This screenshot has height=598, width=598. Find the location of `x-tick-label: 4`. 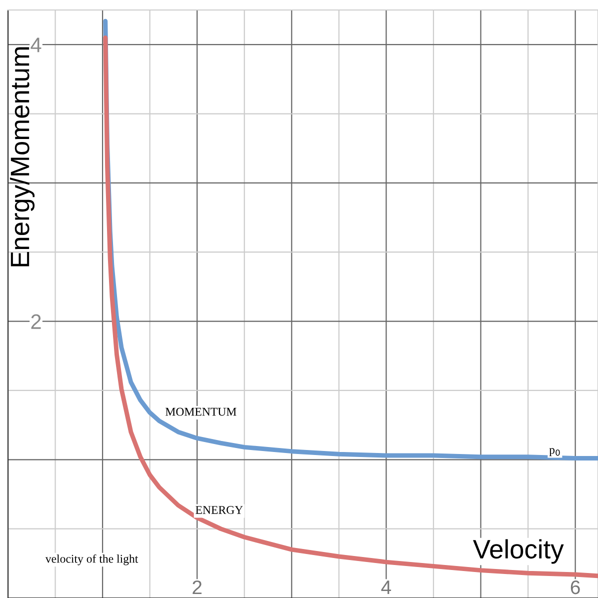

x-tick-label: 4 is located at coordinates (386, 587).